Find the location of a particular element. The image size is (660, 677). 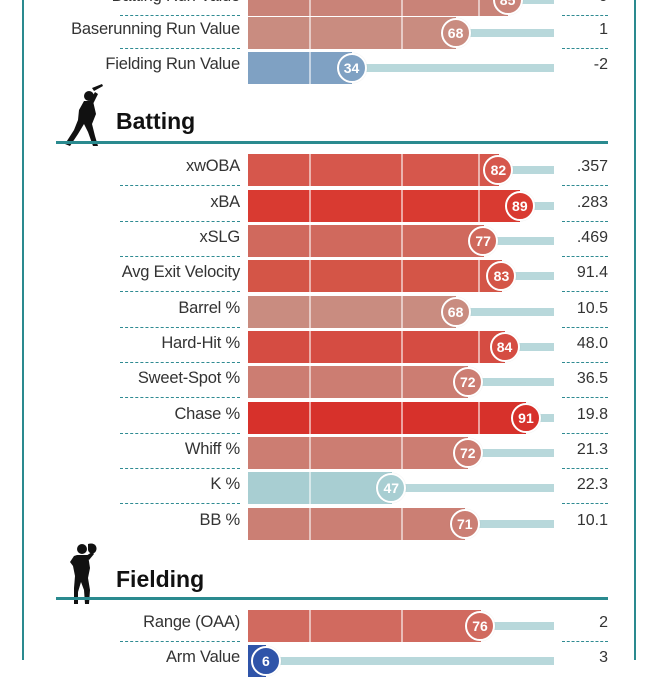

row-baserunning-run-value: 68 Baserunning Run Value 1 is located at coordinates (330, 33).